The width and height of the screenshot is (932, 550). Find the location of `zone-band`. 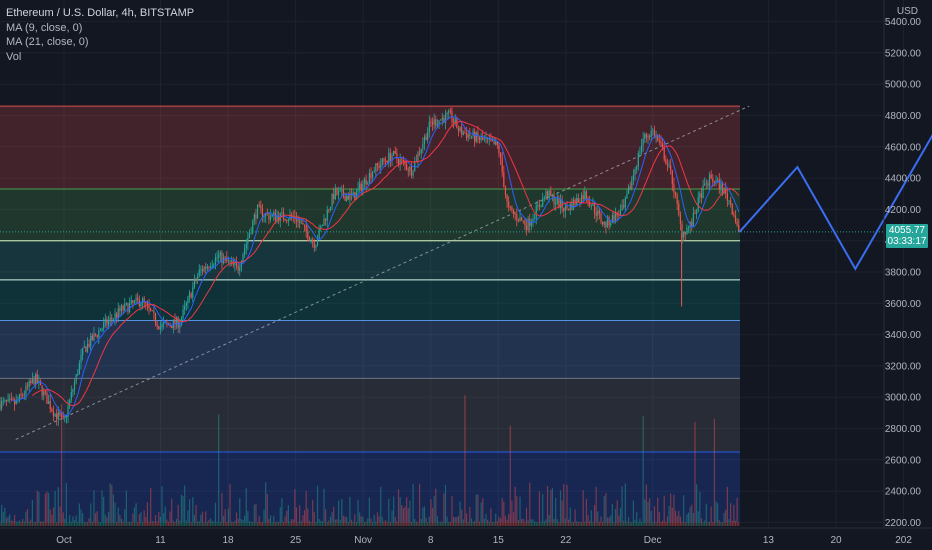

zone-band is located at coordinates (370, 215).